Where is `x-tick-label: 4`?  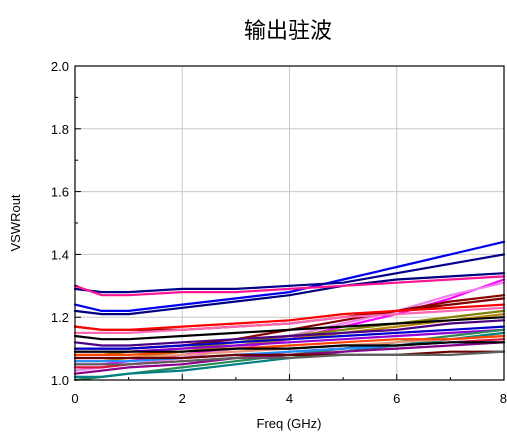
x-tick-label: 4 is located at coordinates (289, 398).